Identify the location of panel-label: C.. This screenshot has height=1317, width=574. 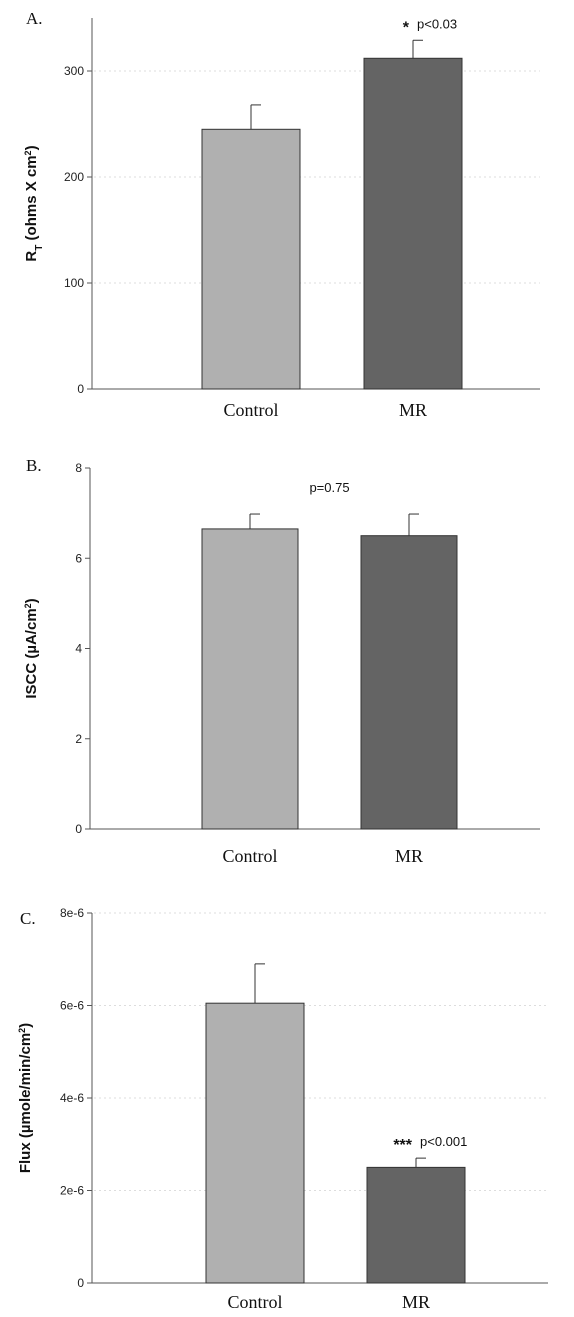
(28, 918).